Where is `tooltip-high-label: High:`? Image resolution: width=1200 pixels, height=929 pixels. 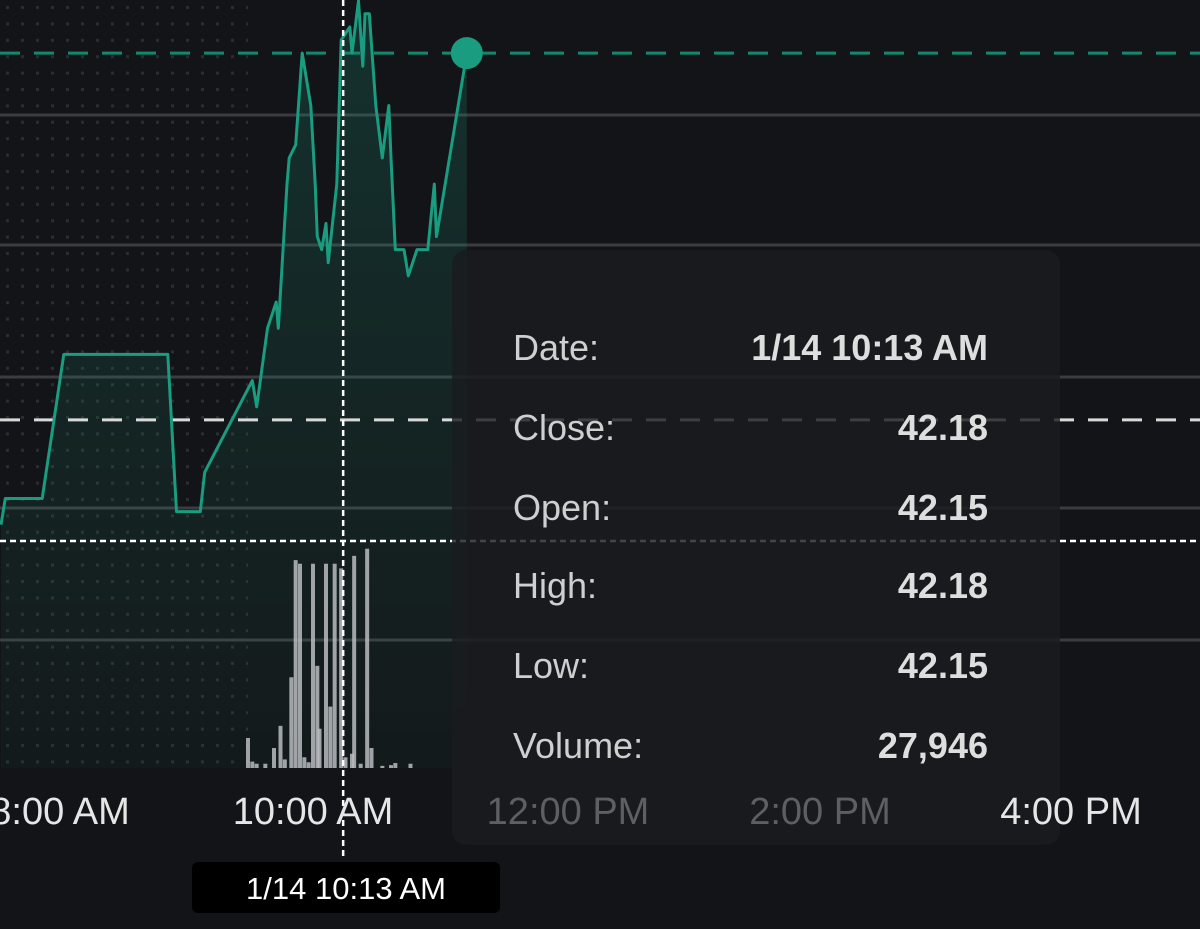
tooltip-high-label: High: is located at coordinates (555, 585).